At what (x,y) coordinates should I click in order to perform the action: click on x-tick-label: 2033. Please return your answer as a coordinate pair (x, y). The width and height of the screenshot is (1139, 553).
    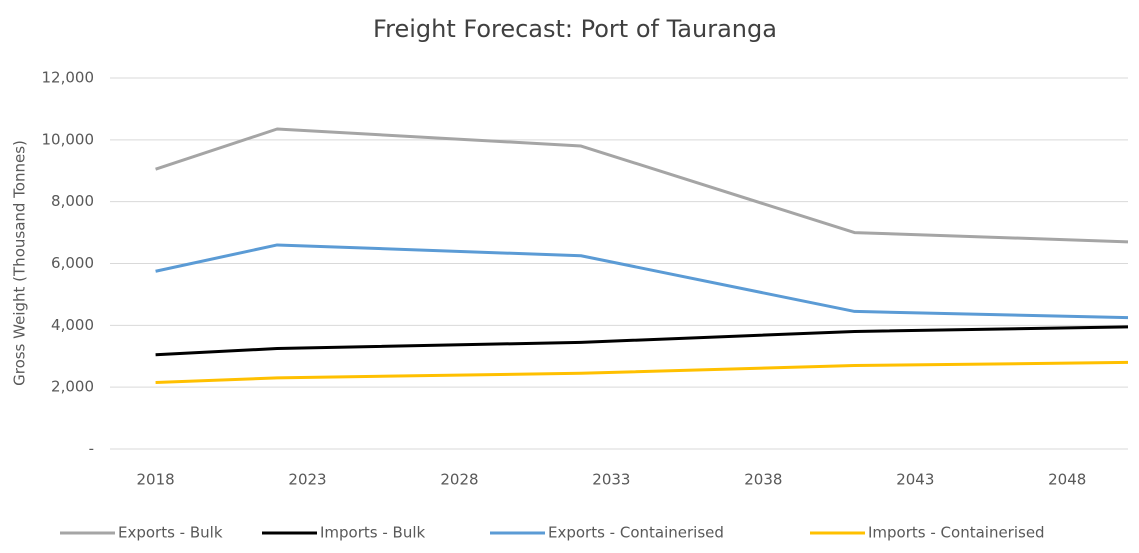
    Looking at the image, I should click on (611, 480).